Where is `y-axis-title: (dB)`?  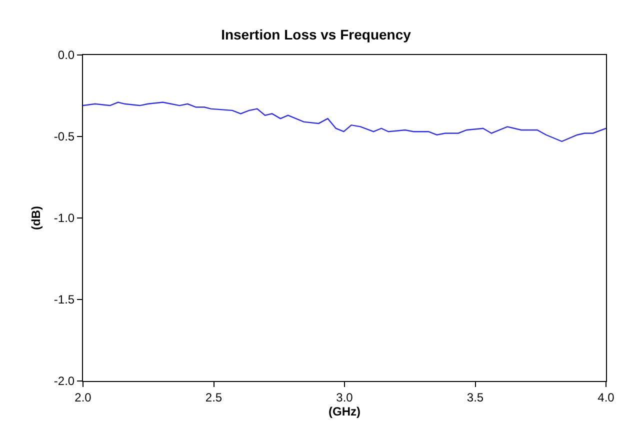
y-axis-title: (dB) is located at coordinates (36, 218).